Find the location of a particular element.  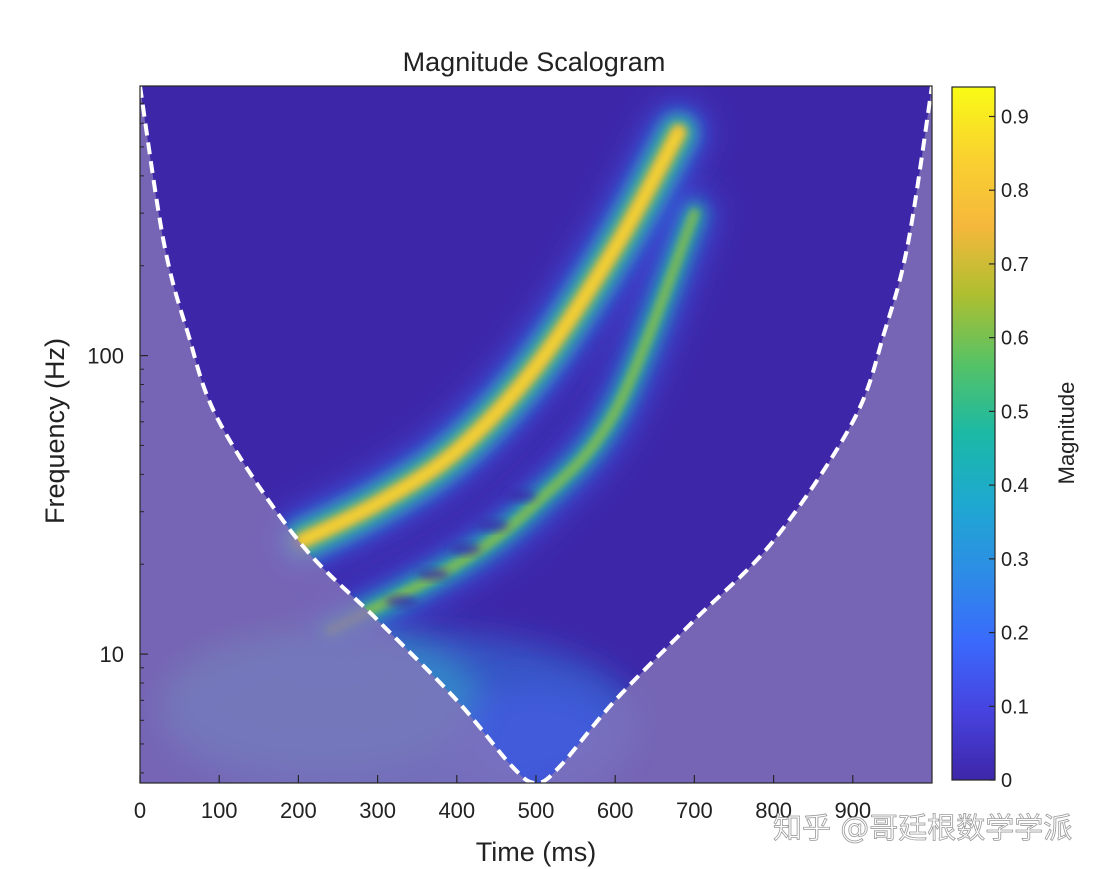

colorbar-tick-label: 0.3 is located at coordinates (1015, 560).